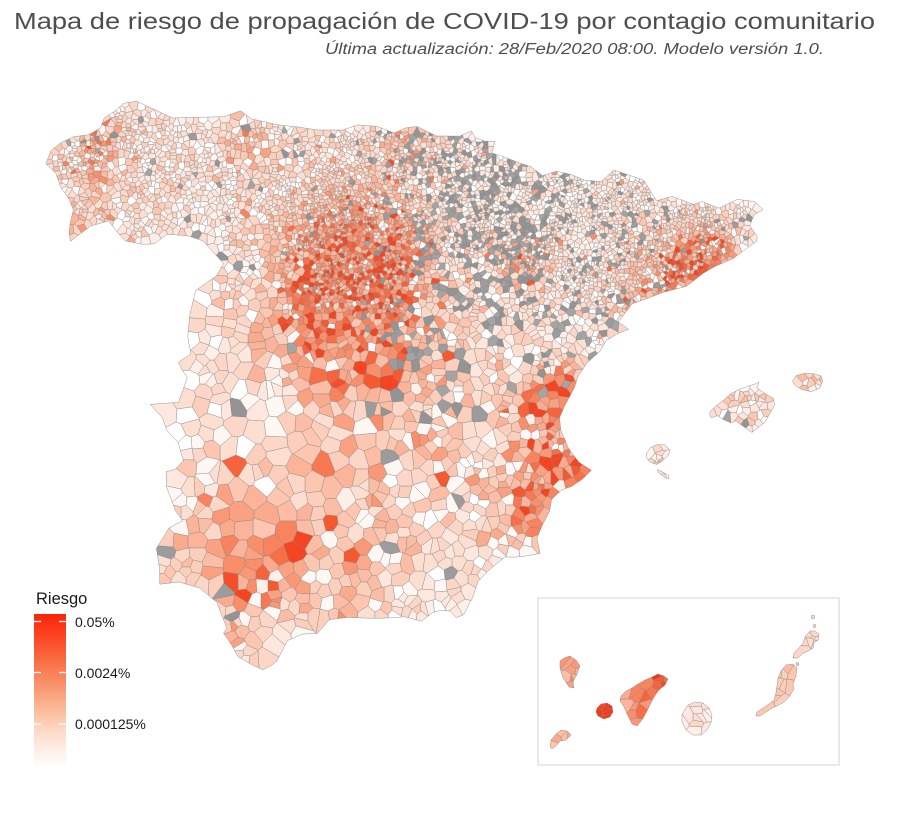 This screenshot has width=901, height=840. I want to click on svg-text: 0.05%, so click(95, 622).